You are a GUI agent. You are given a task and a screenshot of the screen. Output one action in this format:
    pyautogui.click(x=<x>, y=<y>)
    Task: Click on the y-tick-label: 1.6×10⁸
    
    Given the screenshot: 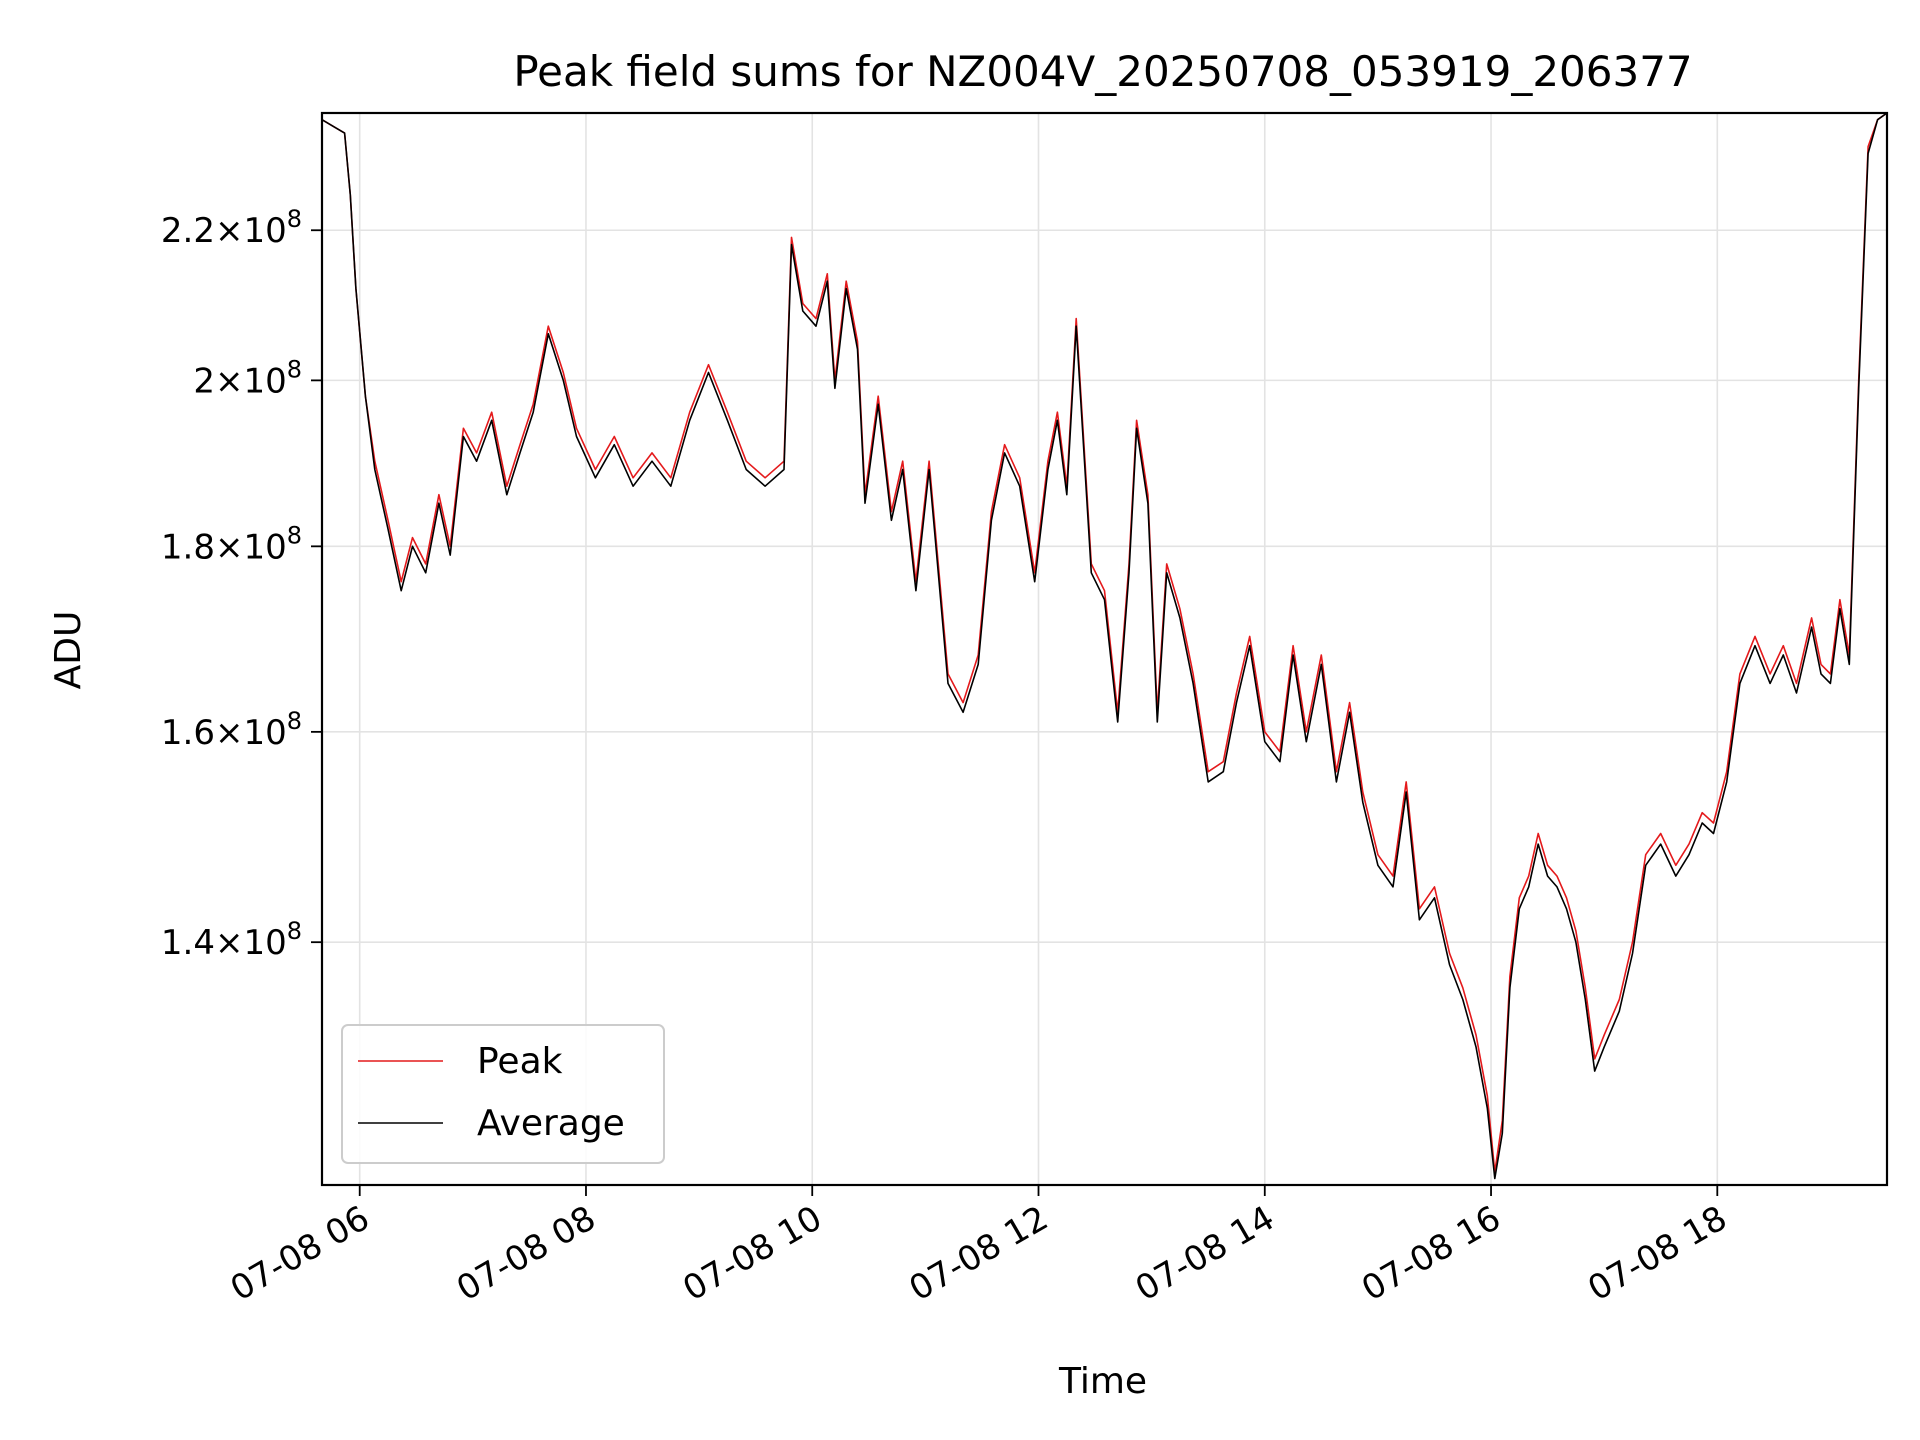 What is the action you would take?
    pyautogui.click(x=231, y=730)
    